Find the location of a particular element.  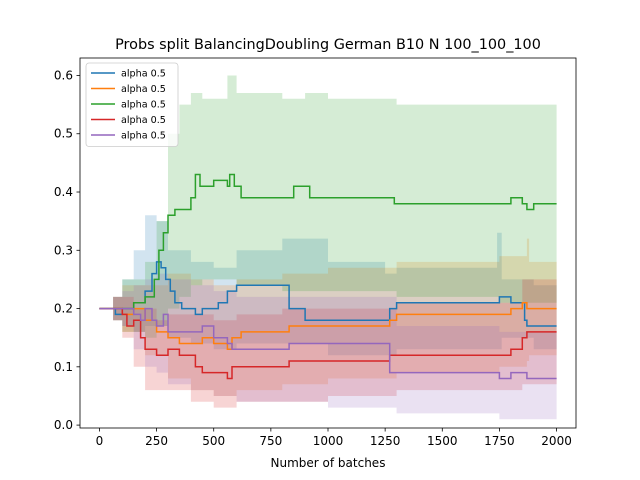

y-axis: 0.0 0.1 0.2 0.3 0.4 0.5 0.6 is located at coordinates (67, 250).